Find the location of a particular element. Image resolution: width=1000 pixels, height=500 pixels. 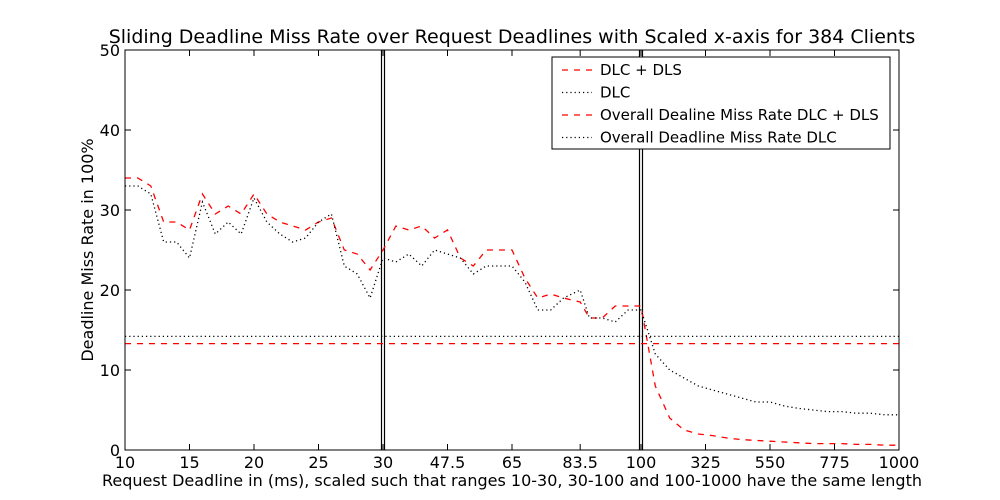

legend-entry-label: DLC + DLS is located at coordinates (641, 70).